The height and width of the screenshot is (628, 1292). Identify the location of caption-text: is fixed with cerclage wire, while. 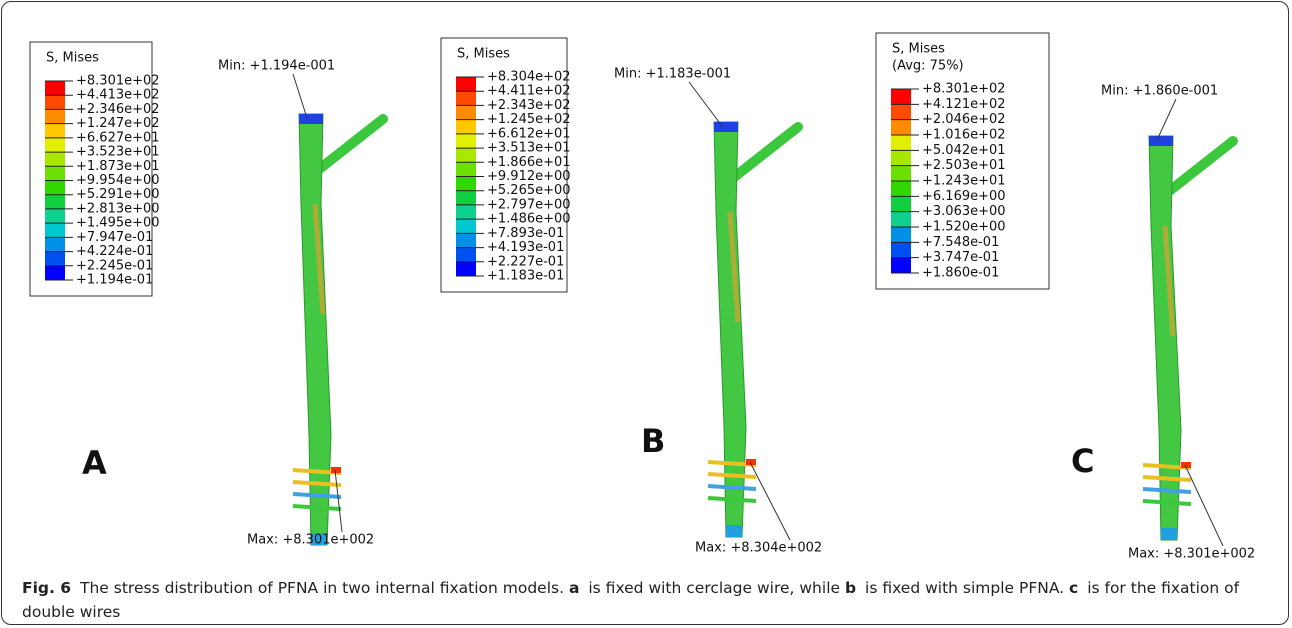
(714, 588).